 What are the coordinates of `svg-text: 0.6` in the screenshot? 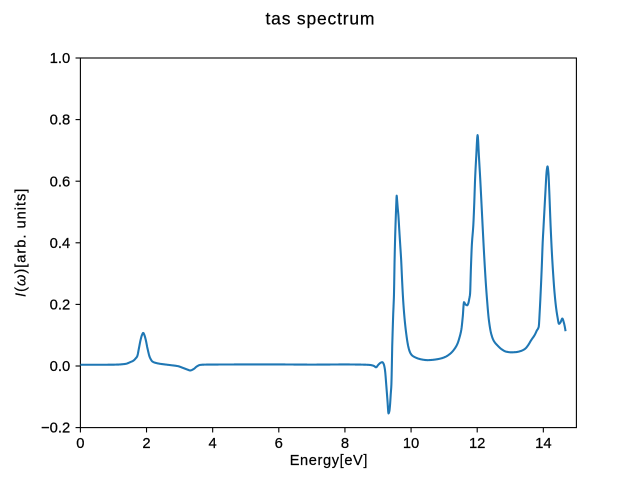 It's located at (60, 182).